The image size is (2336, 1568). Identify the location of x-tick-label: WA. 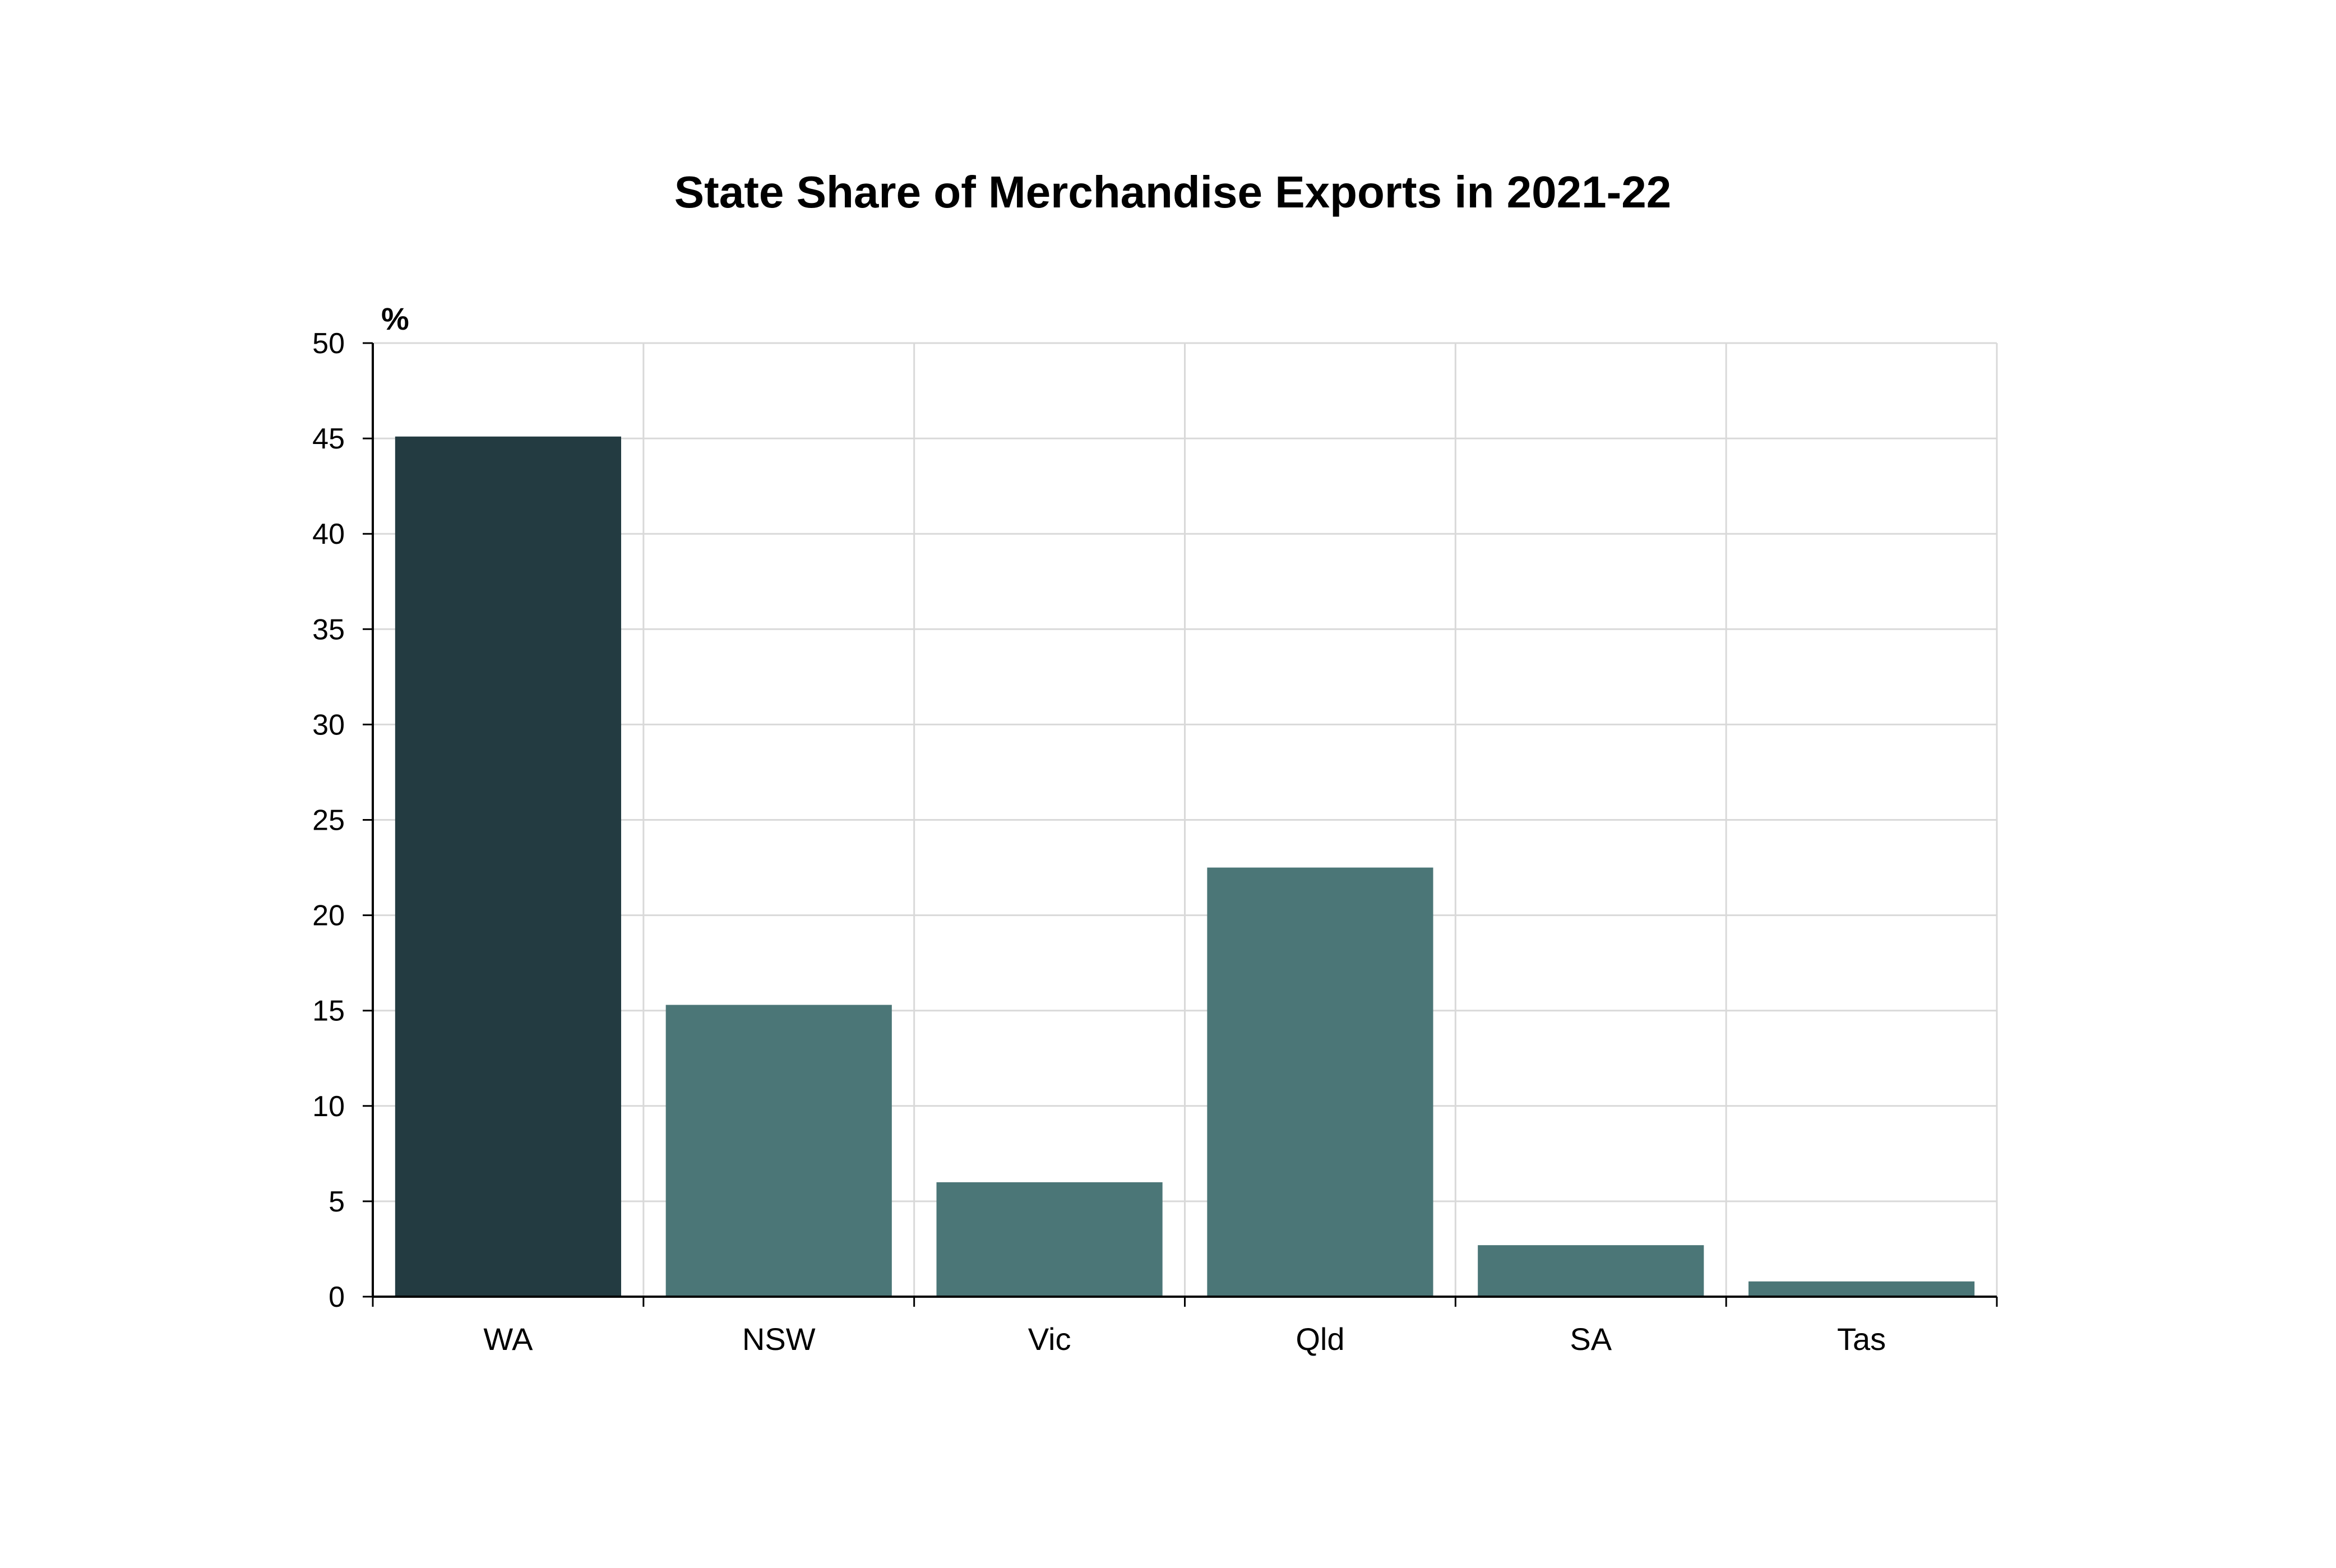
(508, 1339).